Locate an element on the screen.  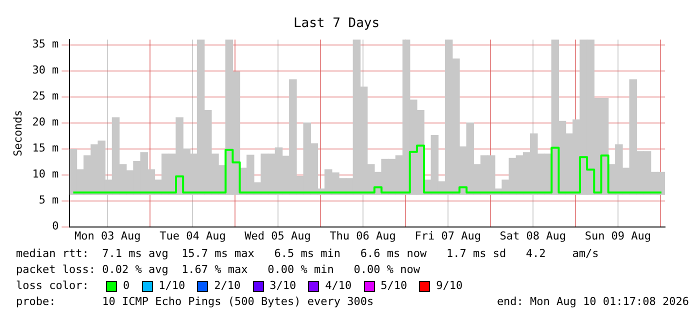
text: 4/10 is located at coordinates (338, 286).